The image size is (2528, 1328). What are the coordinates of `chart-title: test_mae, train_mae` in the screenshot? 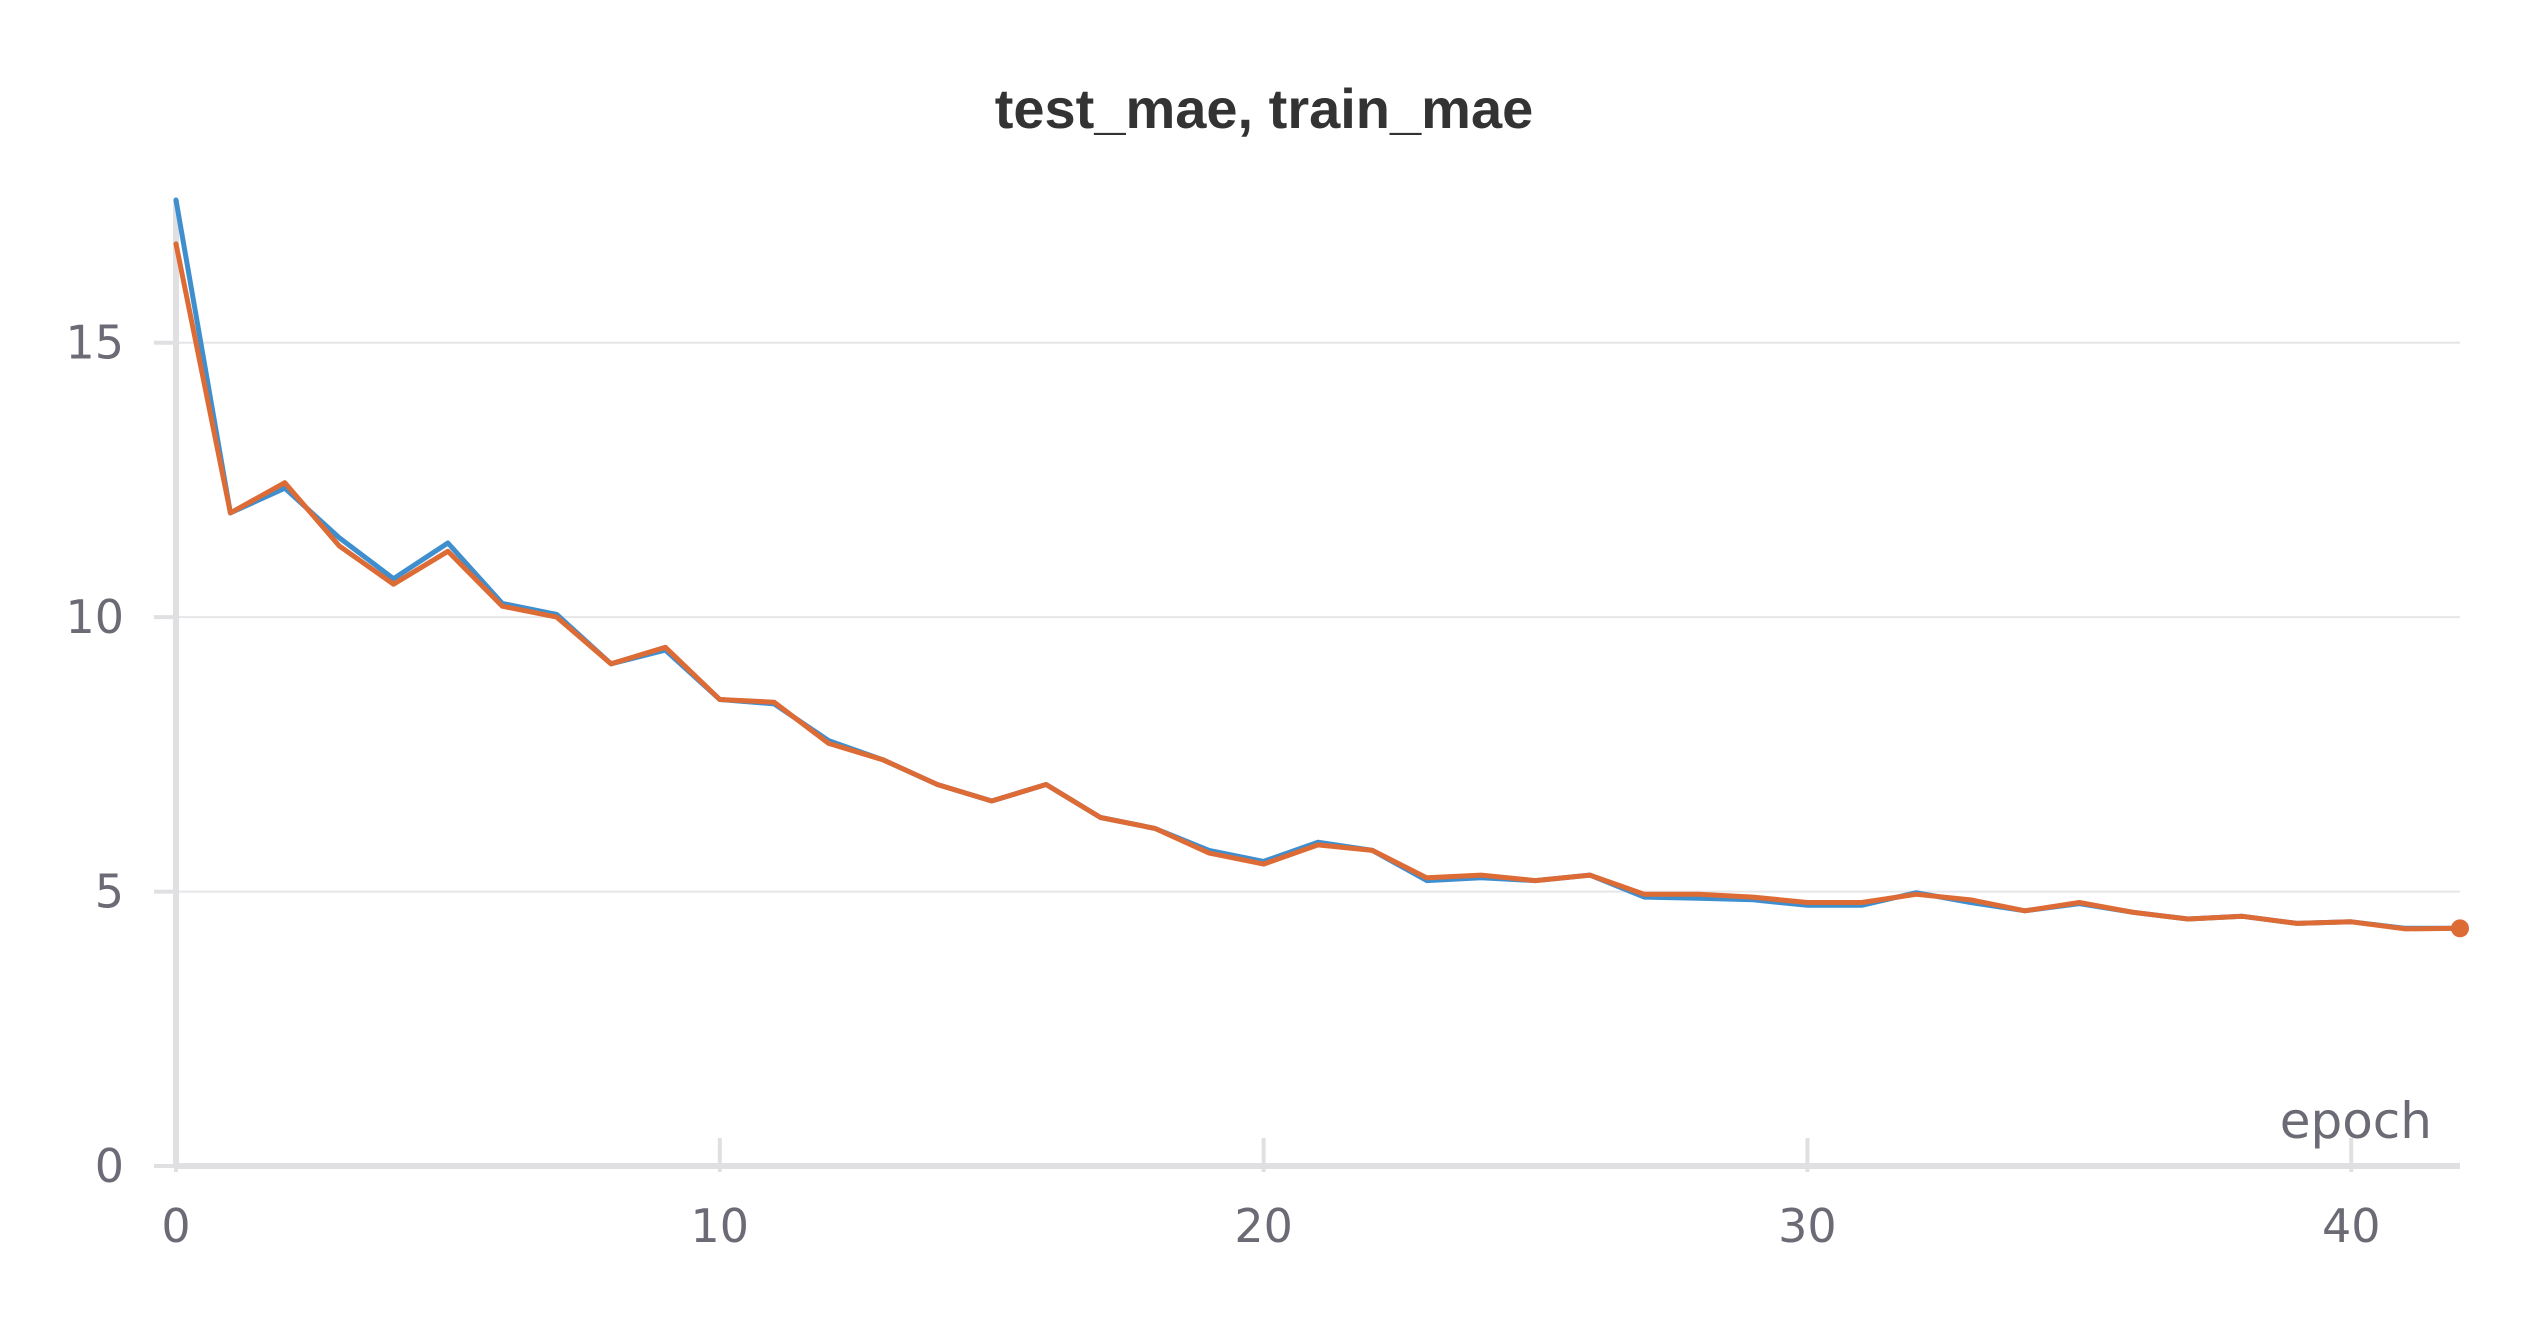 It's located at (1264, 108).